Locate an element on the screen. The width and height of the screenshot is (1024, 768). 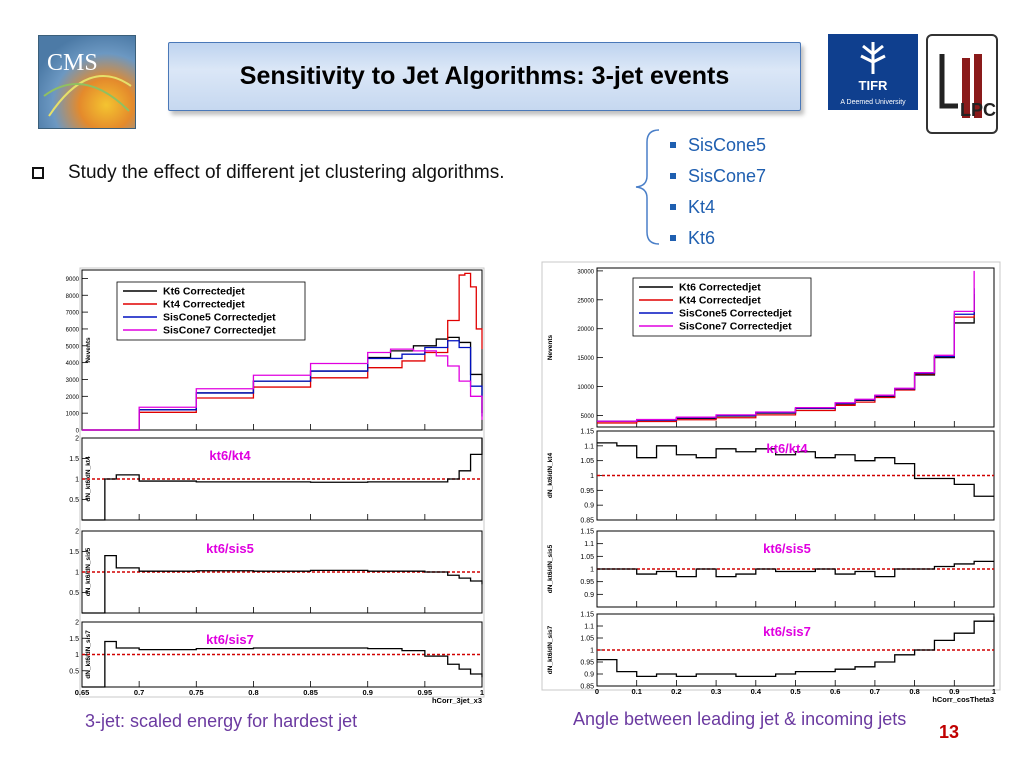
list-item: Kt6 is located at coordinates (718, 237).